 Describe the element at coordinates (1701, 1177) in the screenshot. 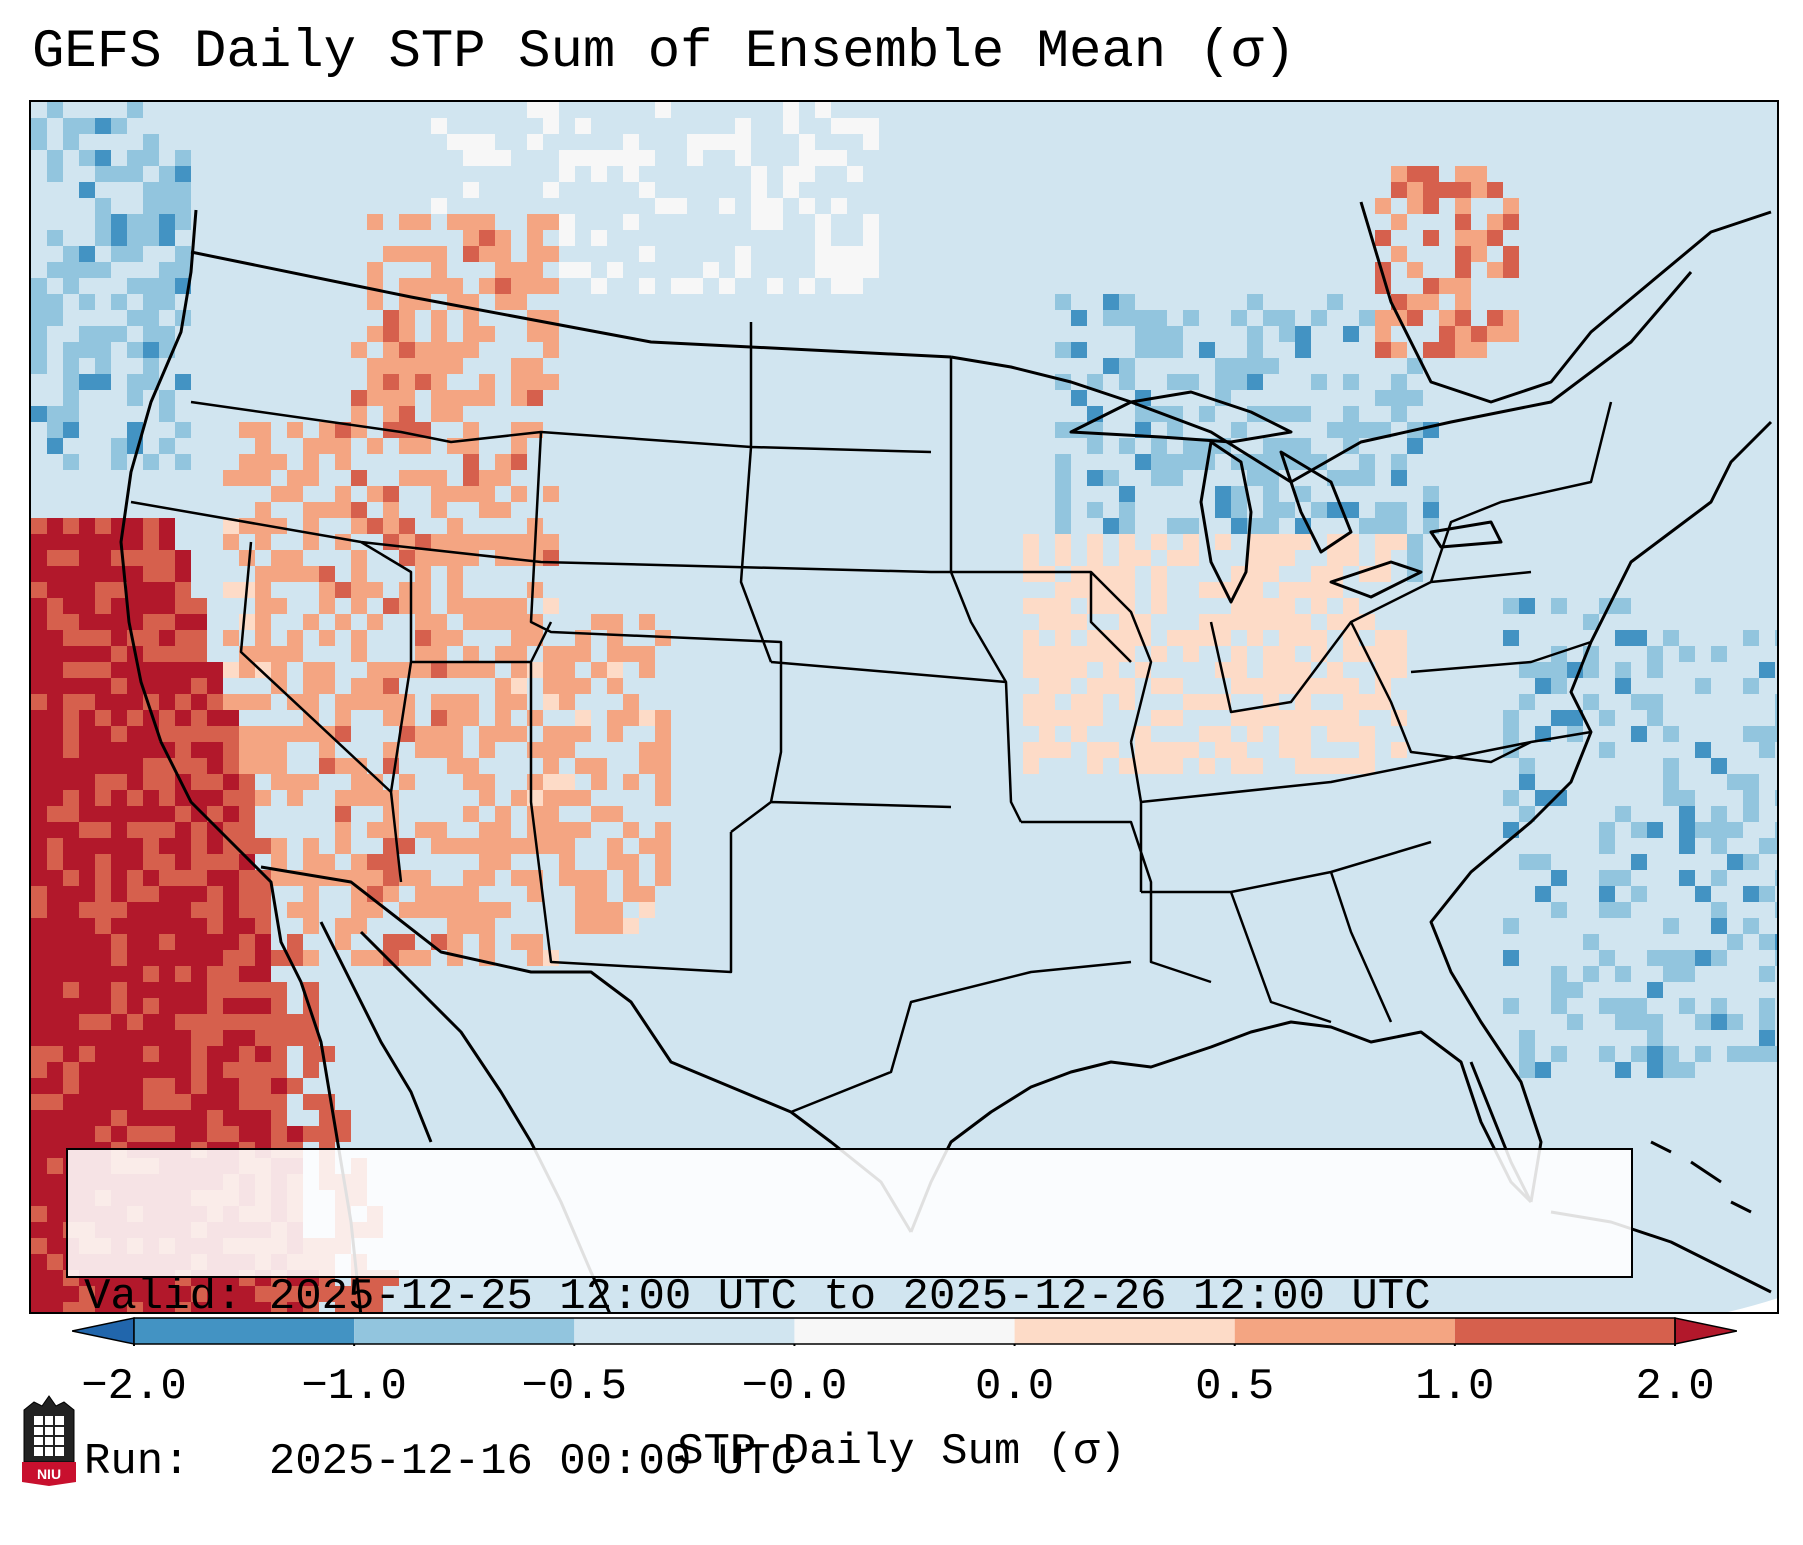

I see `bahamas` at that location.